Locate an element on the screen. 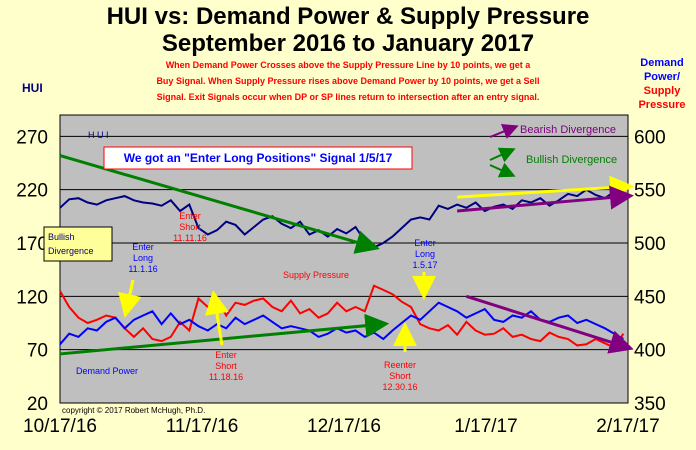 The width and height of the screenshot is (696, 450). x-tick-label: 10/17/16 is located at coordinates (60, 426).